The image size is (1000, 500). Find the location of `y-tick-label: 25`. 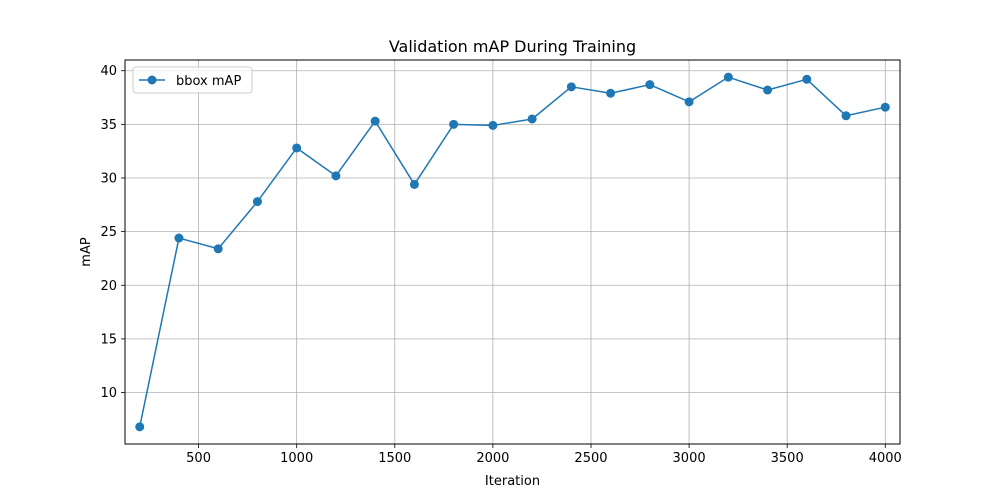

y-tick-label: 25 is located at coordinates (108, 232).